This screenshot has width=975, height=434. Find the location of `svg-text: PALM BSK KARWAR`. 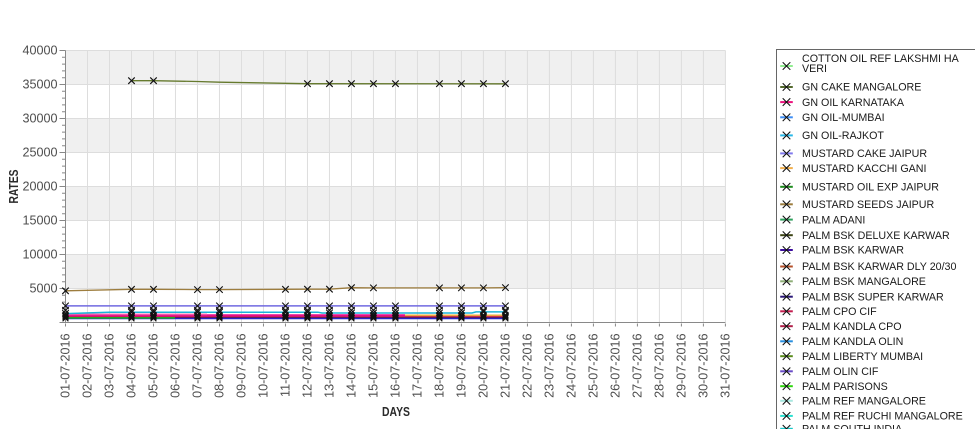

svg-text: PALM BSK KARWAR is located at coordinates (853, 251).